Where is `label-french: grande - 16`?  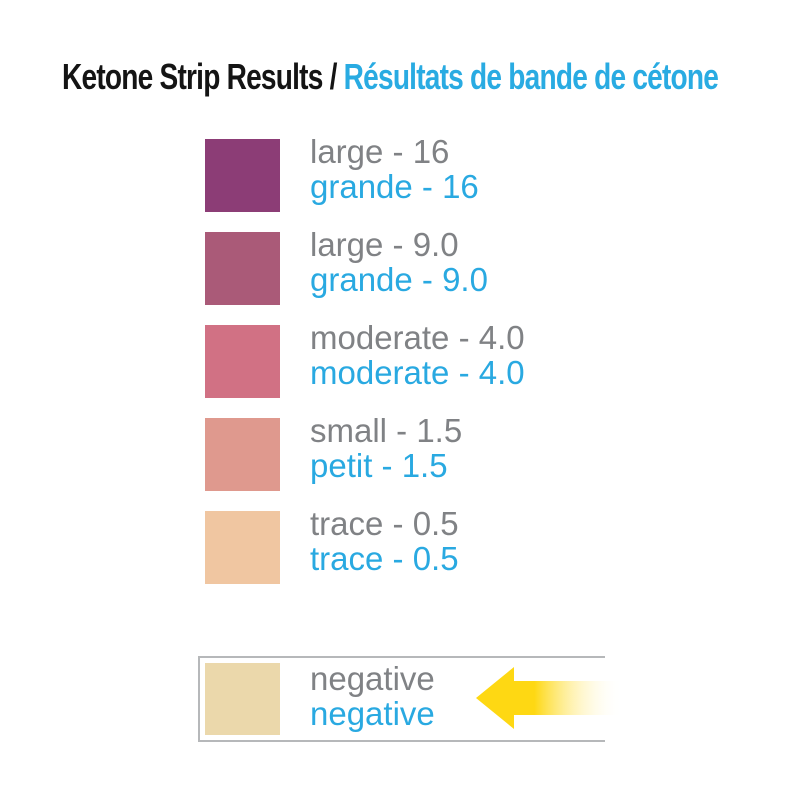 label-french: grande - 16 is located at coordinates (394, 186).